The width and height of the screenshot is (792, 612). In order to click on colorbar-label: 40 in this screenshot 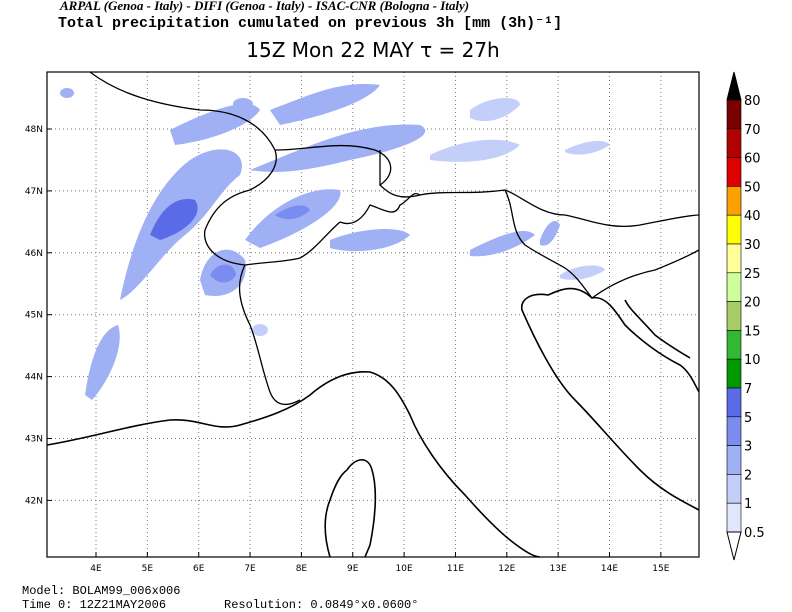, I will do `click(752, 216)`.